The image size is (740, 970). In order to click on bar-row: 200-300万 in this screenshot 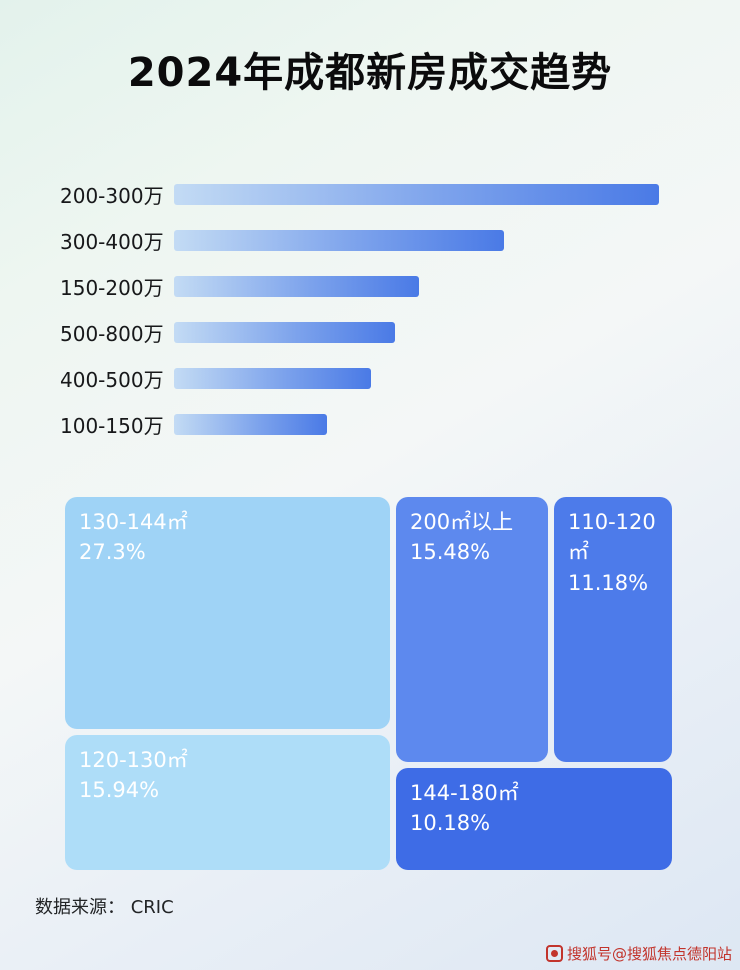, I will do `click(400, 195)`.